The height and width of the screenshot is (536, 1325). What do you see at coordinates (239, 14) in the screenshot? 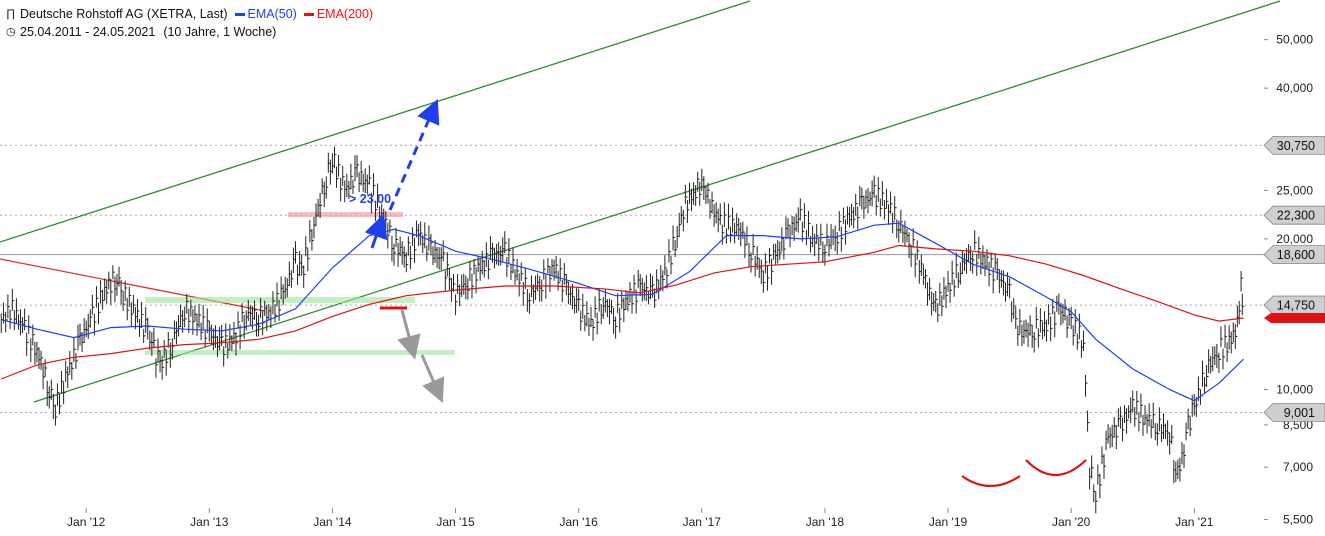
I see `ema50-swatch` at bounding box center [239, 14].